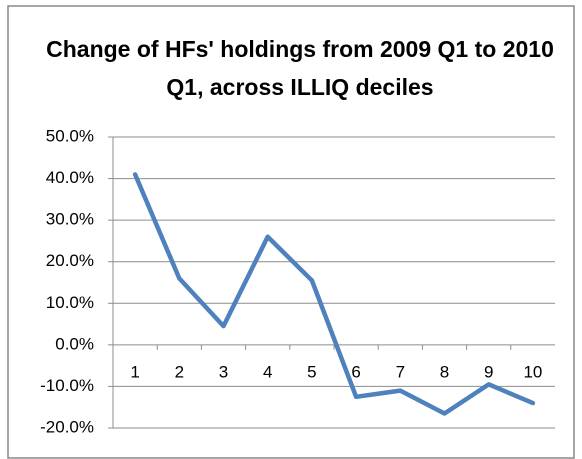 The image size is (582, 459). I want to click on y-tick-label: 50.0%, so click(70, 135).